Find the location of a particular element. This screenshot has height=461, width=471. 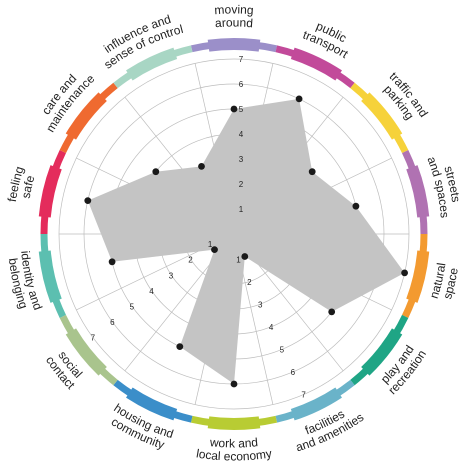

ring-segment-centre-influence-and-sense-of-control is located at coordinates (152, 64).